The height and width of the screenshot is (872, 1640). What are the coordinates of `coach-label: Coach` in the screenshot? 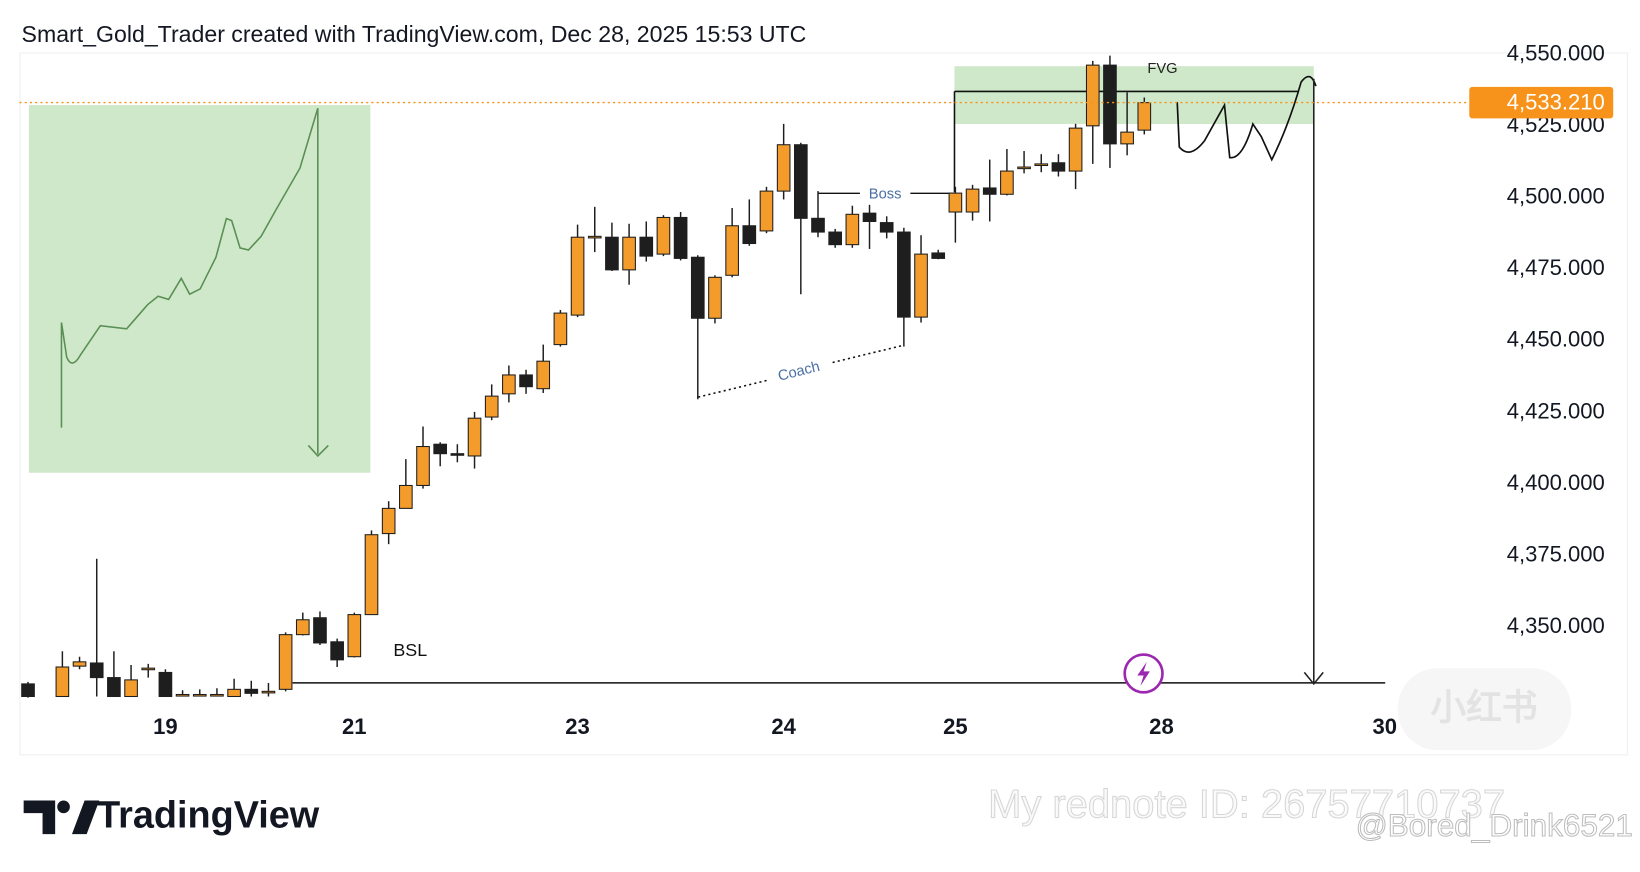 It's located at (798, 372).